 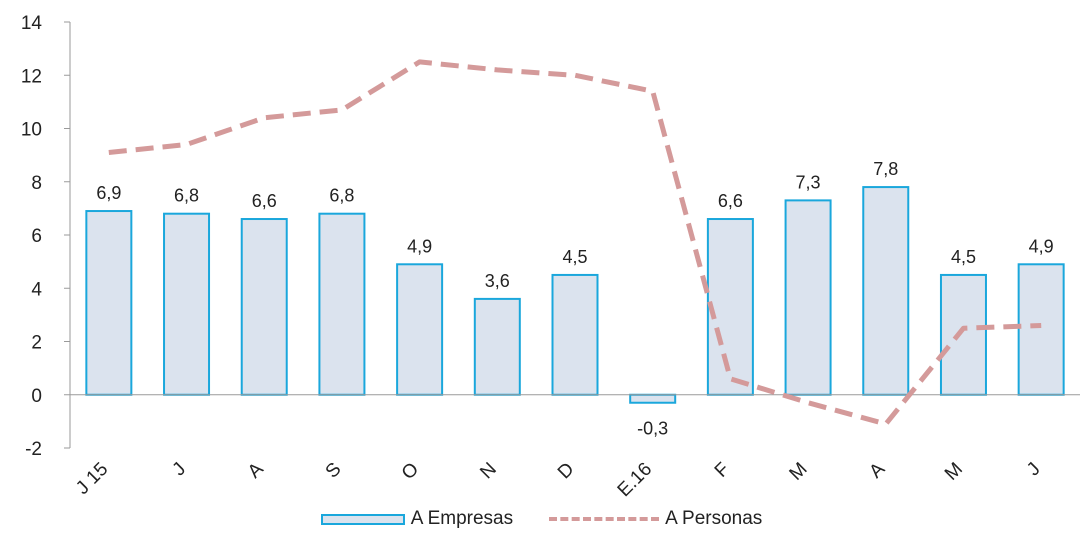 I want to click on y-axis: -2 0 2 4 6 8 10 12 14, so click(x=46, y=236).